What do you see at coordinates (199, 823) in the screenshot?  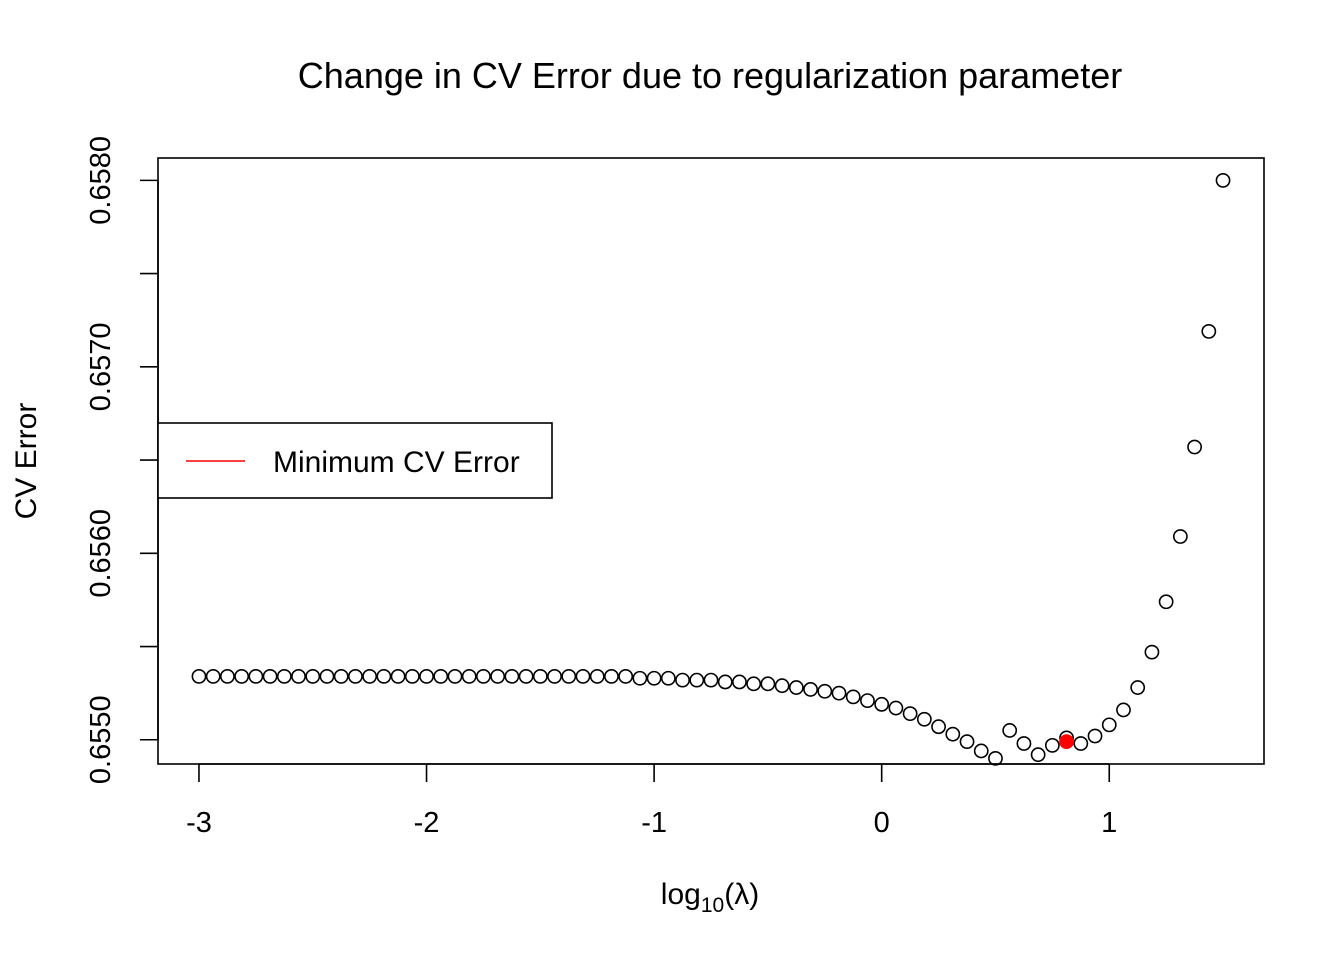 I see `x-tick-label: -3` at bounding box center [199, 823].